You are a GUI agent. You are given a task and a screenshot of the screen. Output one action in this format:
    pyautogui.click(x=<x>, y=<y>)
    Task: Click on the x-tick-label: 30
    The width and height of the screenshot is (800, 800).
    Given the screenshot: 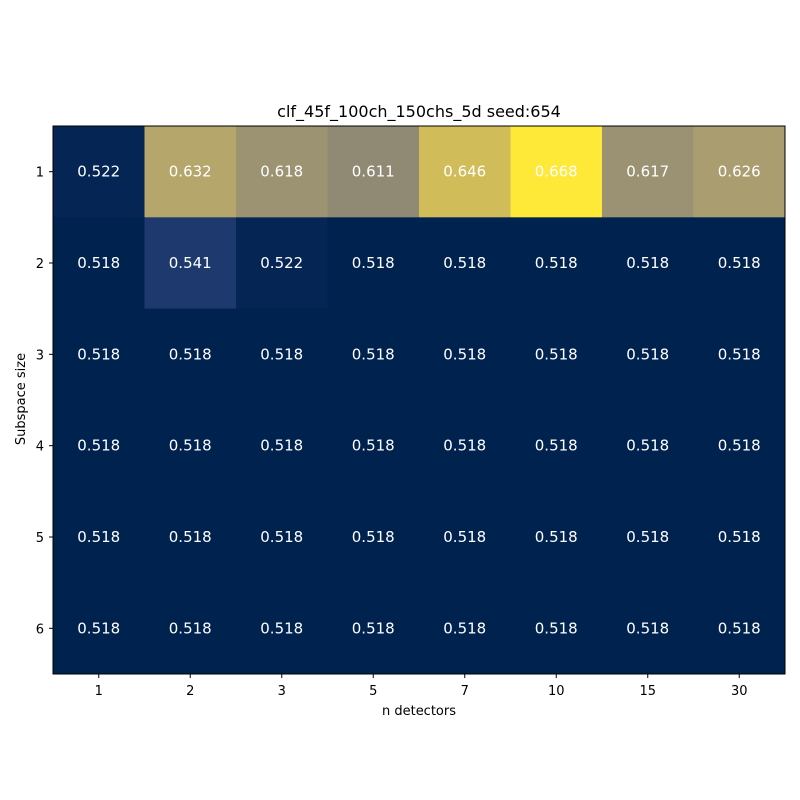 What is the action you would take?
    pyautogui.click(x=739, y=691)
    